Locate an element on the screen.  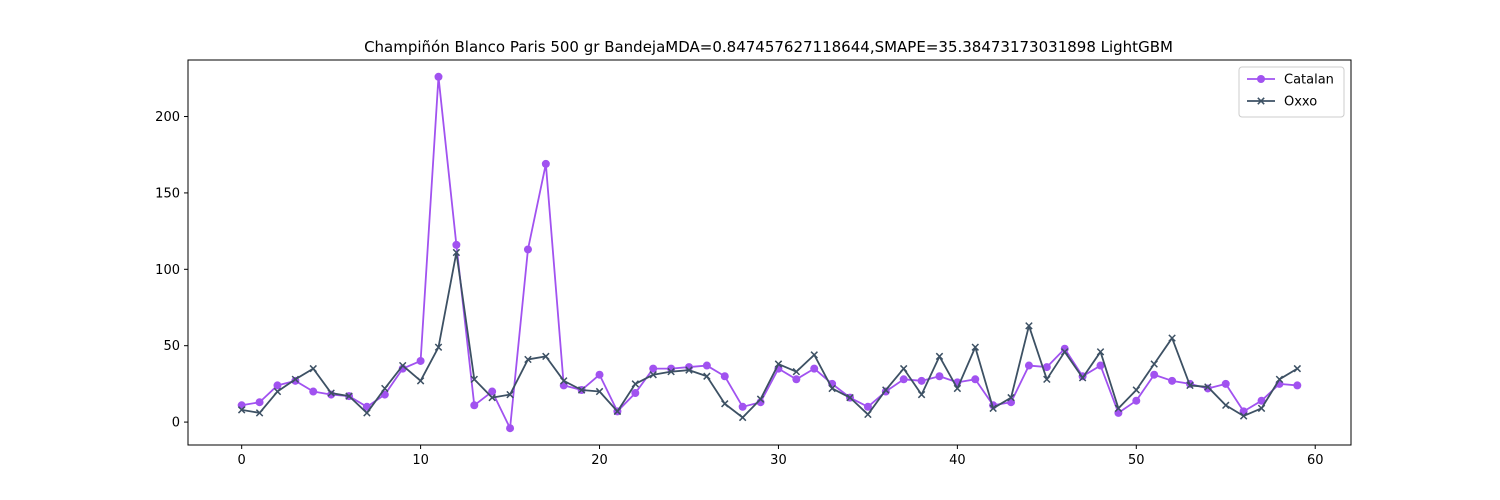
y-tick-label: 0 is located at coordinates (176, 423).